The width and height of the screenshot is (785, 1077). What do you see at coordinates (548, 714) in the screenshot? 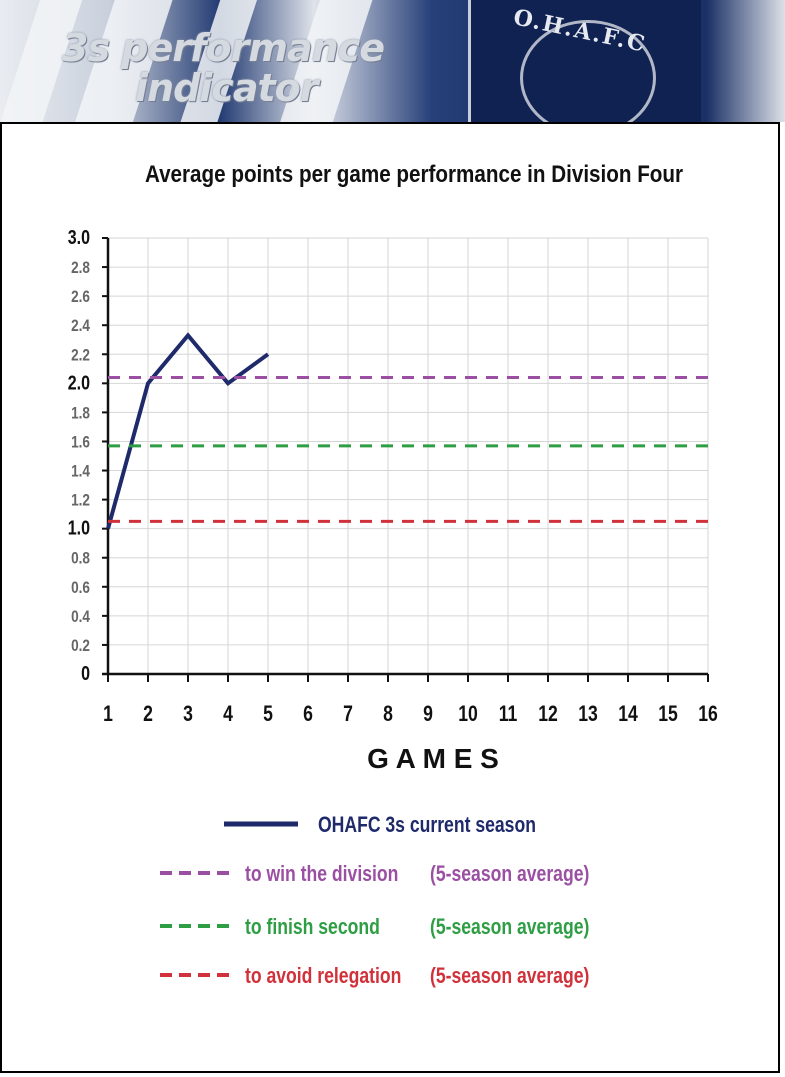
I see `x-tick-label: 12` at bounding box center [548, 714].